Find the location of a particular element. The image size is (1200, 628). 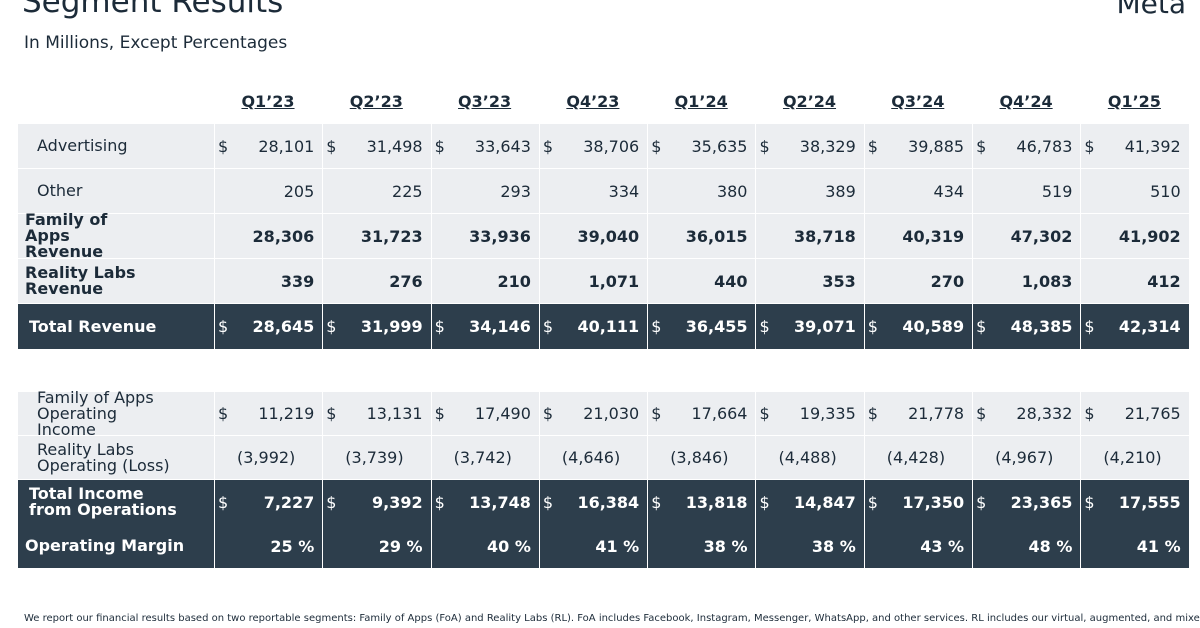

data-cell: $28,101 is located at coordinates (269, 146).